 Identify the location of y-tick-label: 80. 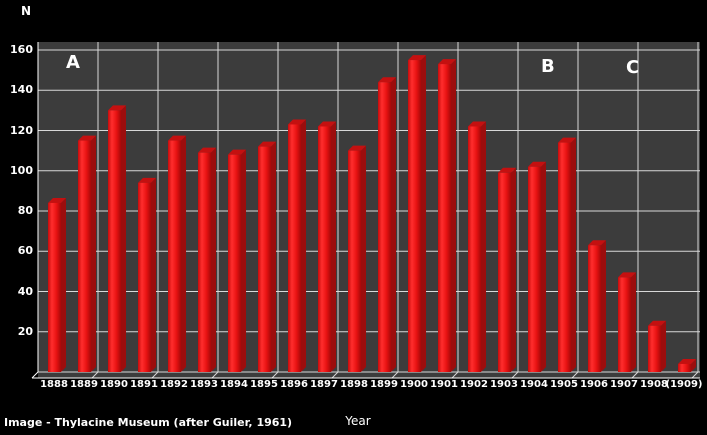
(25, 210).